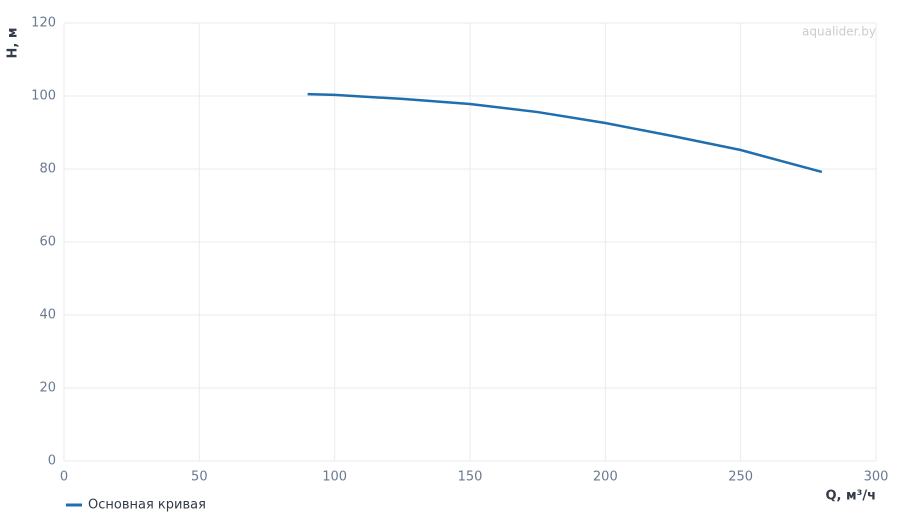 This screenshot has height=520, width=900. What do you see at coordinates (470, 477) in the screenshot?
I see `x-tick-label: 150` at bounding box center [470, 477].